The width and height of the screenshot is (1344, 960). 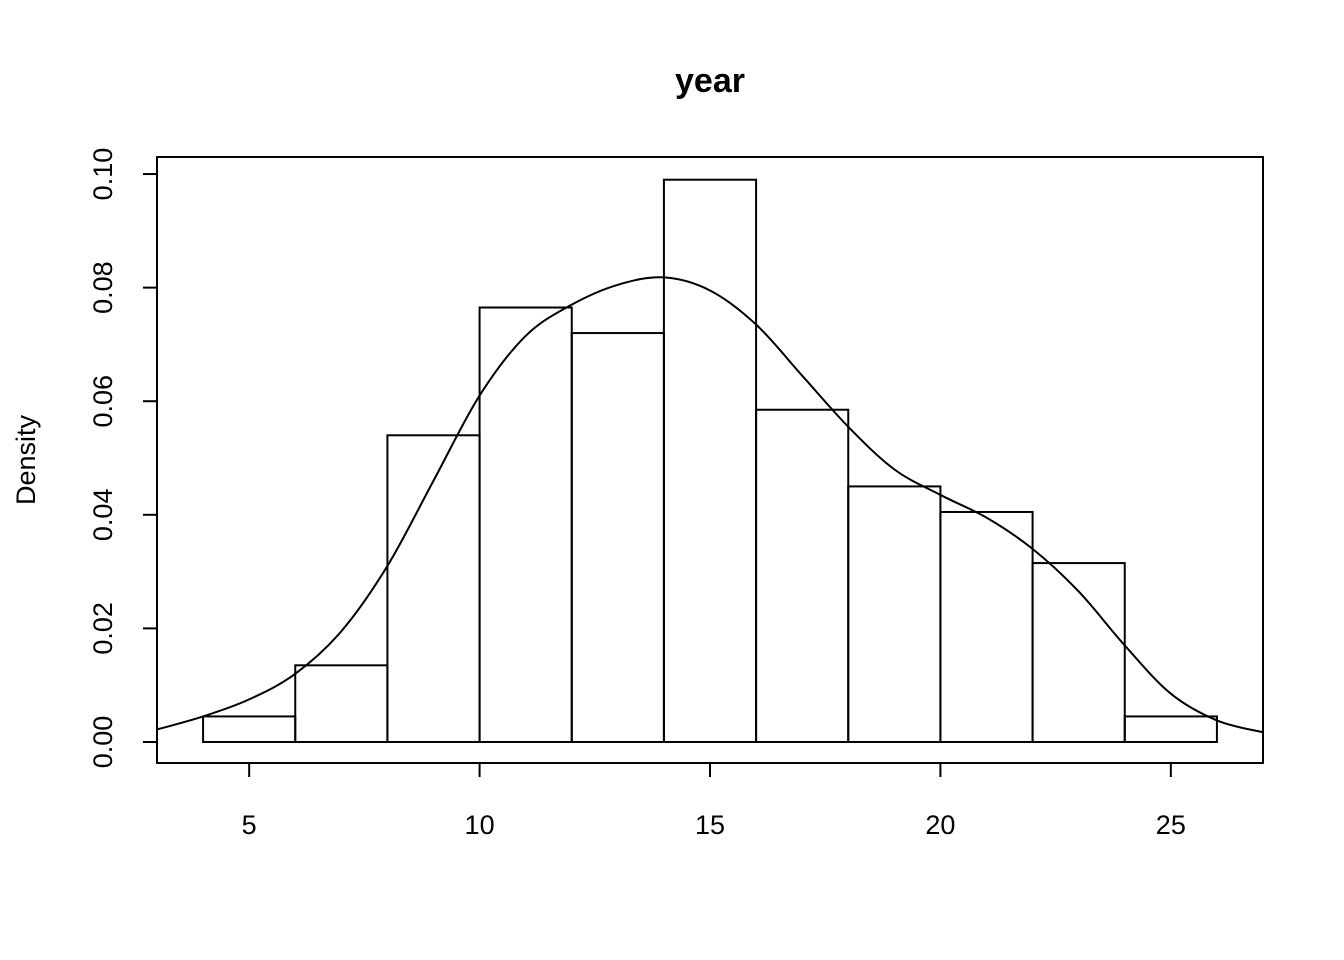 I want to click on y-tick-label-4: 0.08, so click(x=103, y=287).